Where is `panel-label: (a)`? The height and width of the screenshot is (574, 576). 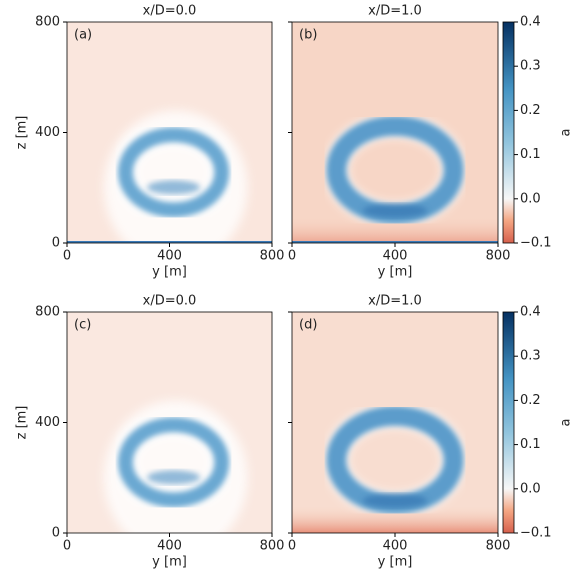
panel-label: (a) is located at coordinates (83, 35).